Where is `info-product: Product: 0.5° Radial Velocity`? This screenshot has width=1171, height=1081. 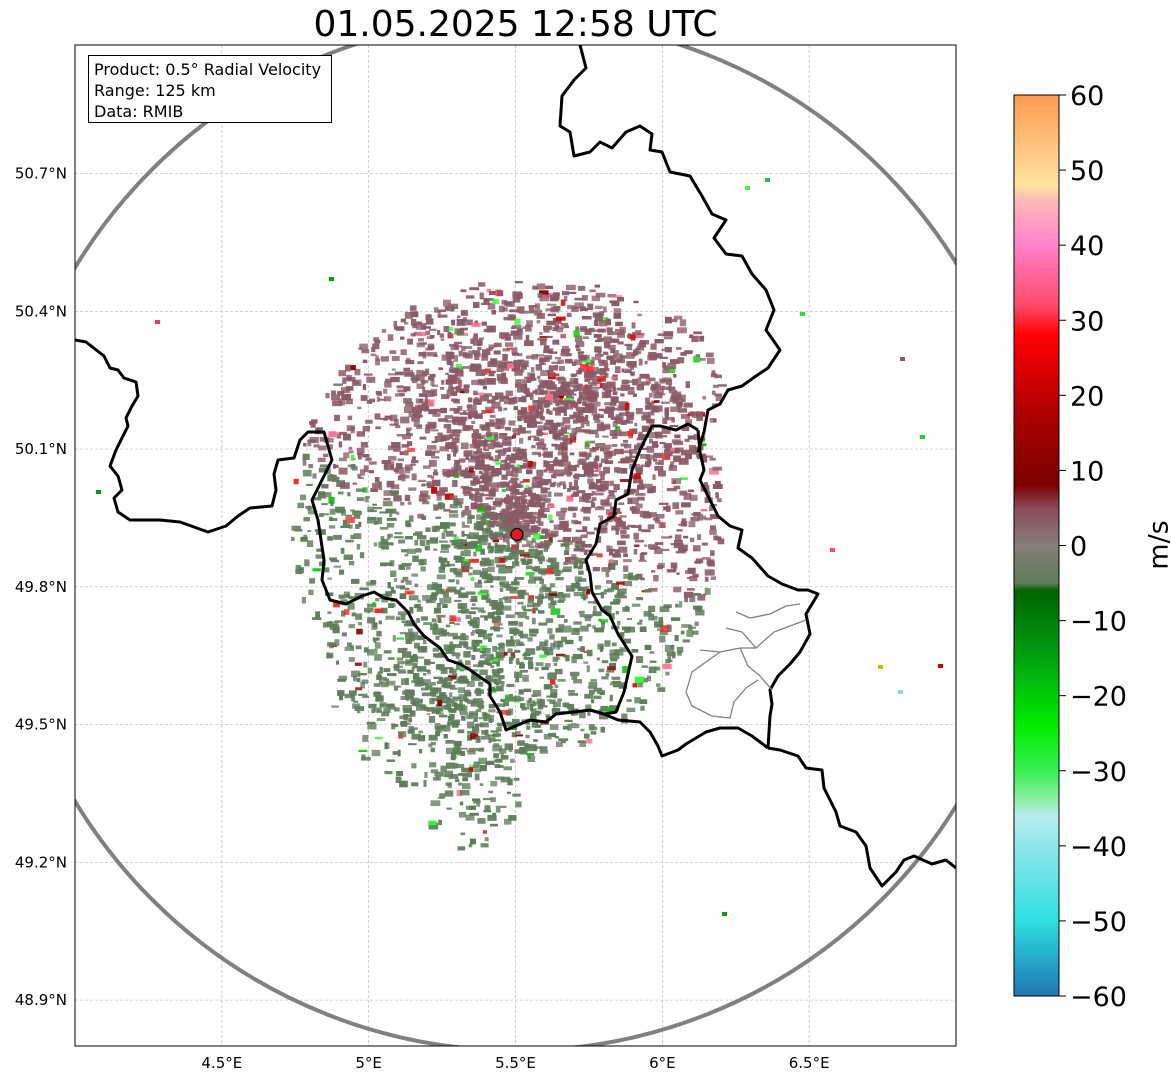 info-product: Product: 0.5° Radial Velocity is located at coordinates (208, 69).